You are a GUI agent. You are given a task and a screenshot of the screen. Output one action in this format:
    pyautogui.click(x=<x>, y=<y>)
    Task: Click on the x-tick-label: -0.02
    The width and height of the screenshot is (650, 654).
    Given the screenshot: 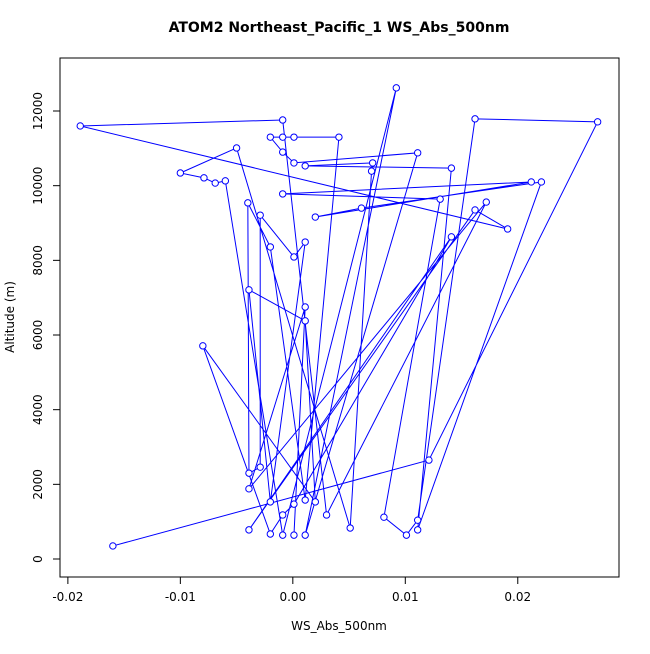 What is the action you would take?
    pyautogui.click(x=67, y=597)
    